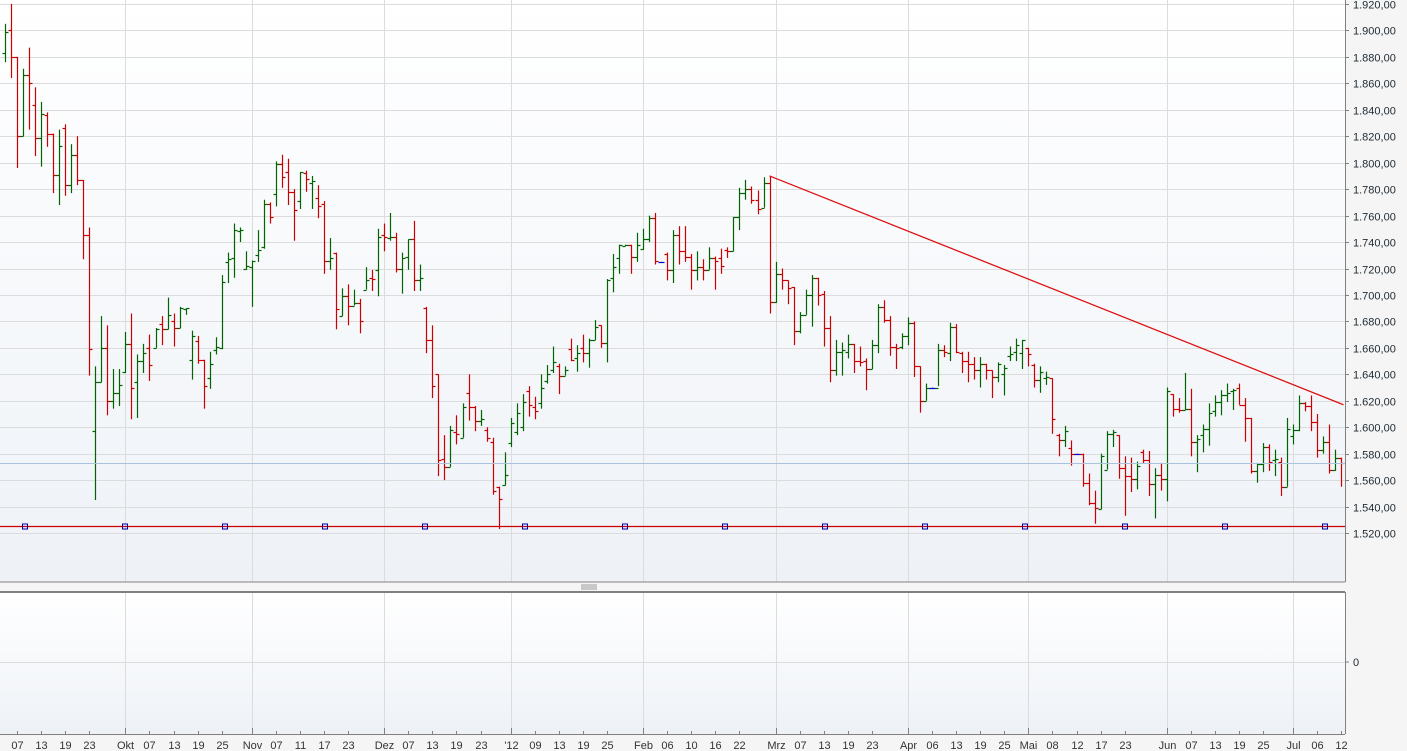 The width and height of the screenshot is (1407, 751). I want to click on trendline, so click(1056, 290).